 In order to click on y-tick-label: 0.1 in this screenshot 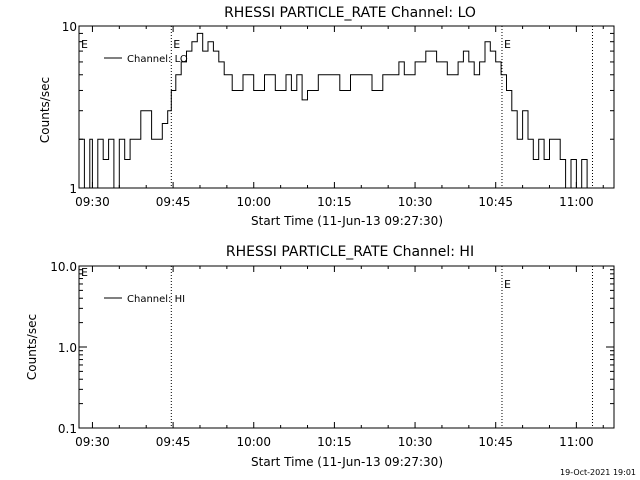, I will do `click(67, 429)`.